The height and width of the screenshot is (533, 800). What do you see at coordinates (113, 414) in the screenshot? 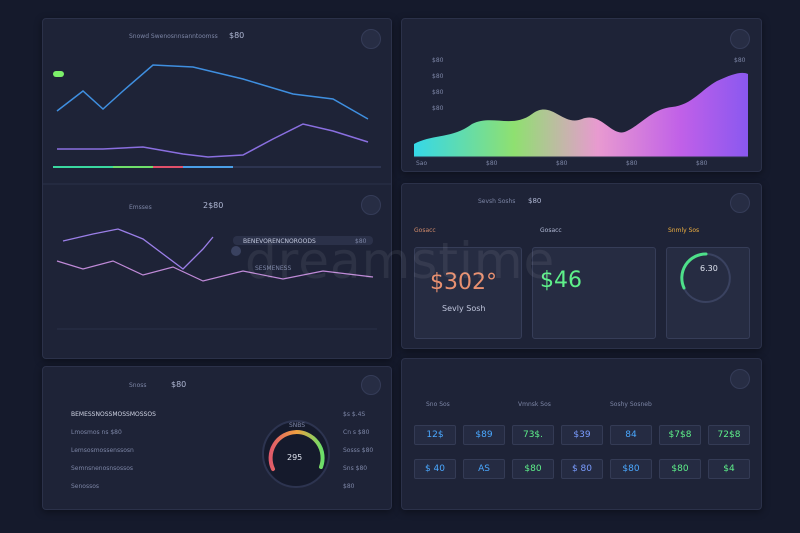
I see `row-label: BEMESSNOSSMOSSMOSSOS` at bounding box center [113, 414].